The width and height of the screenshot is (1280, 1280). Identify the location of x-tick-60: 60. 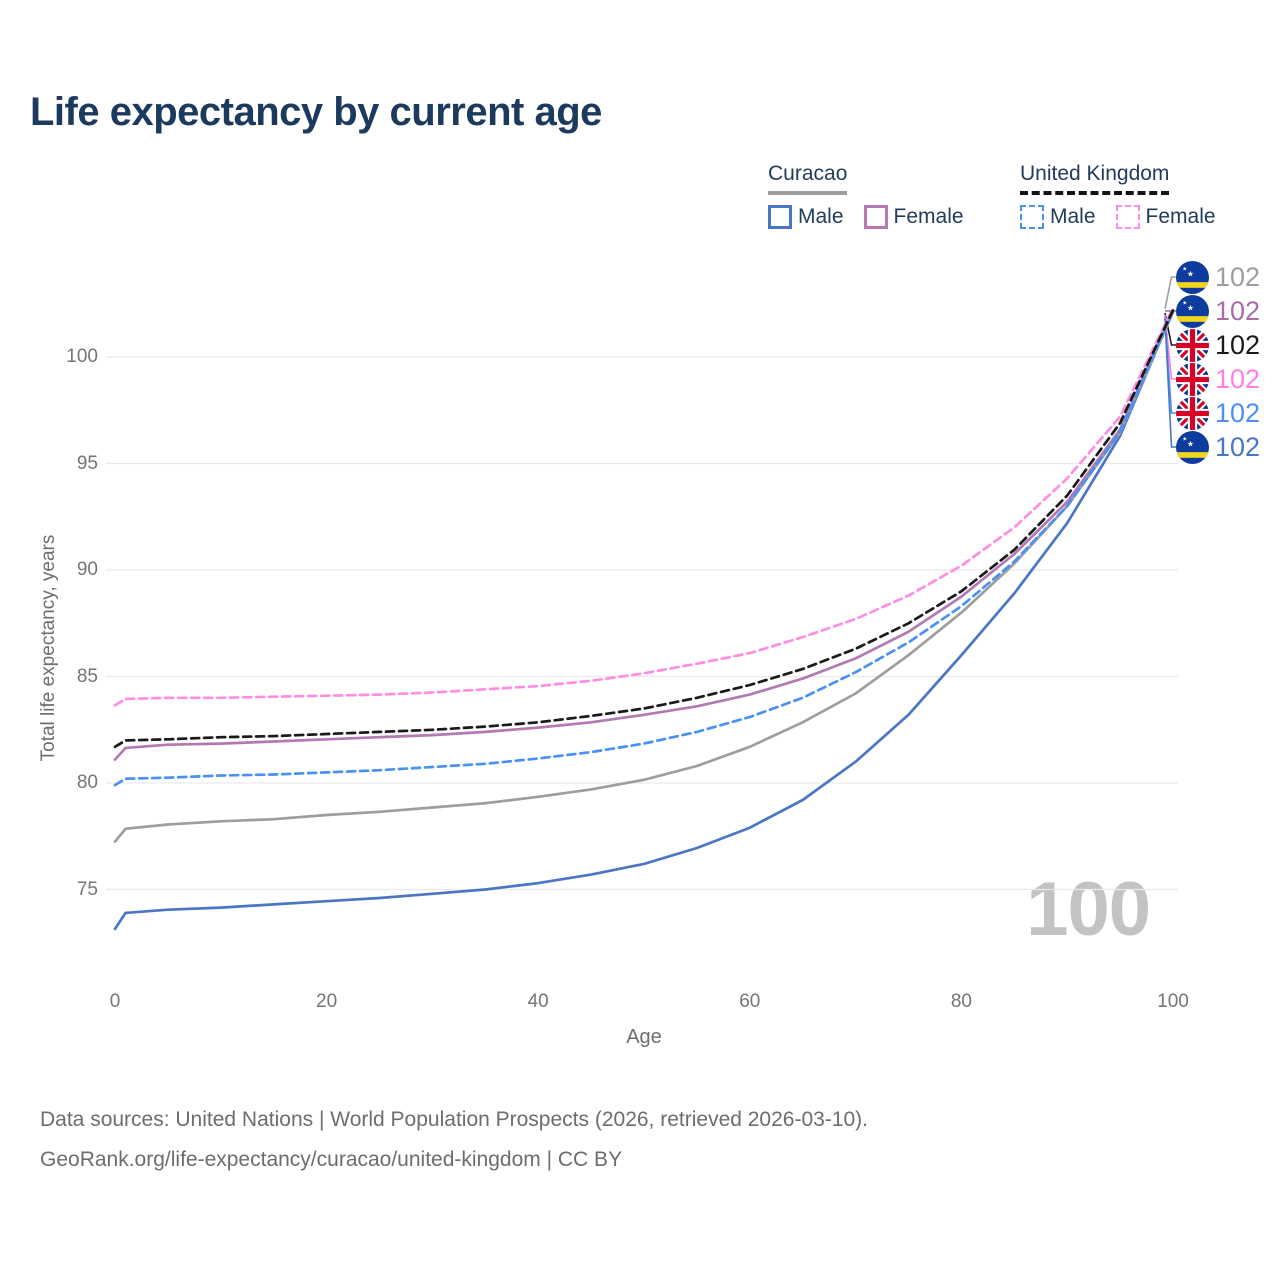
(750, 1001).